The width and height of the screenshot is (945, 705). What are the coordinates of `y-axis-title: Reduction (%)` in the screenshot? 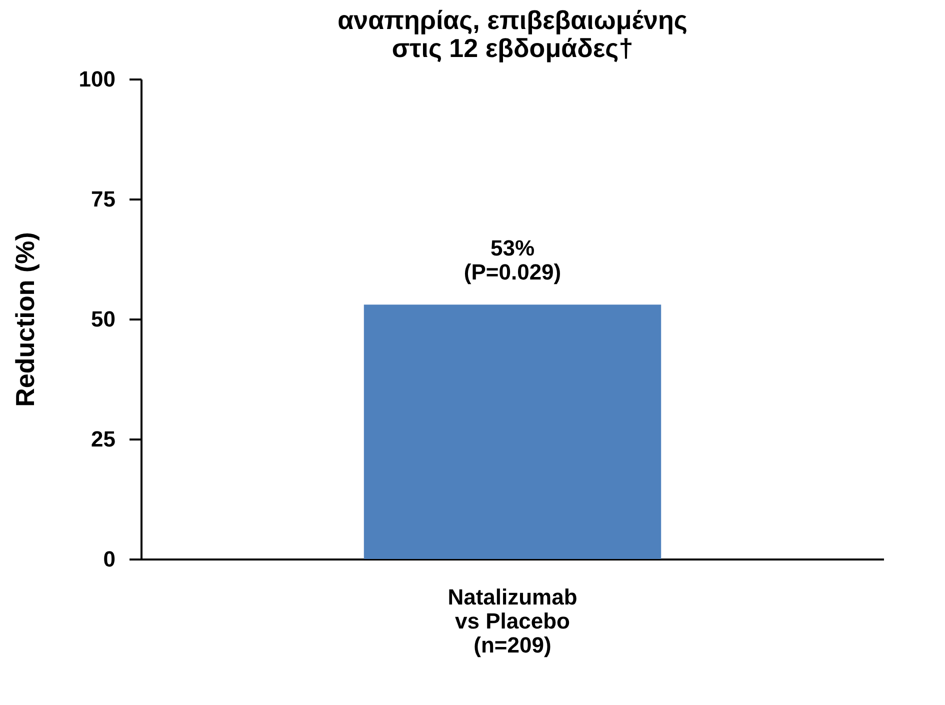 It's located at (25, 319).